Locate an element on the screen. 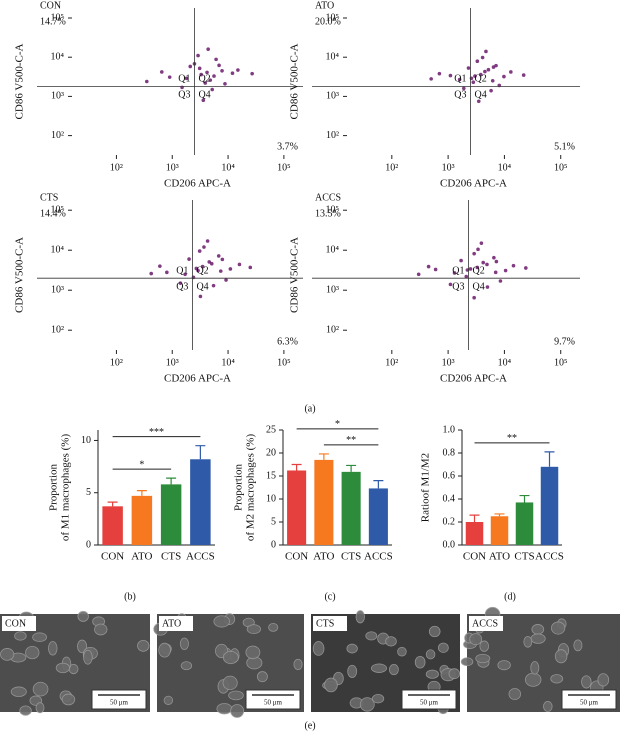  y-tick-label: 10⁴ is located at coordinates (58, 250).